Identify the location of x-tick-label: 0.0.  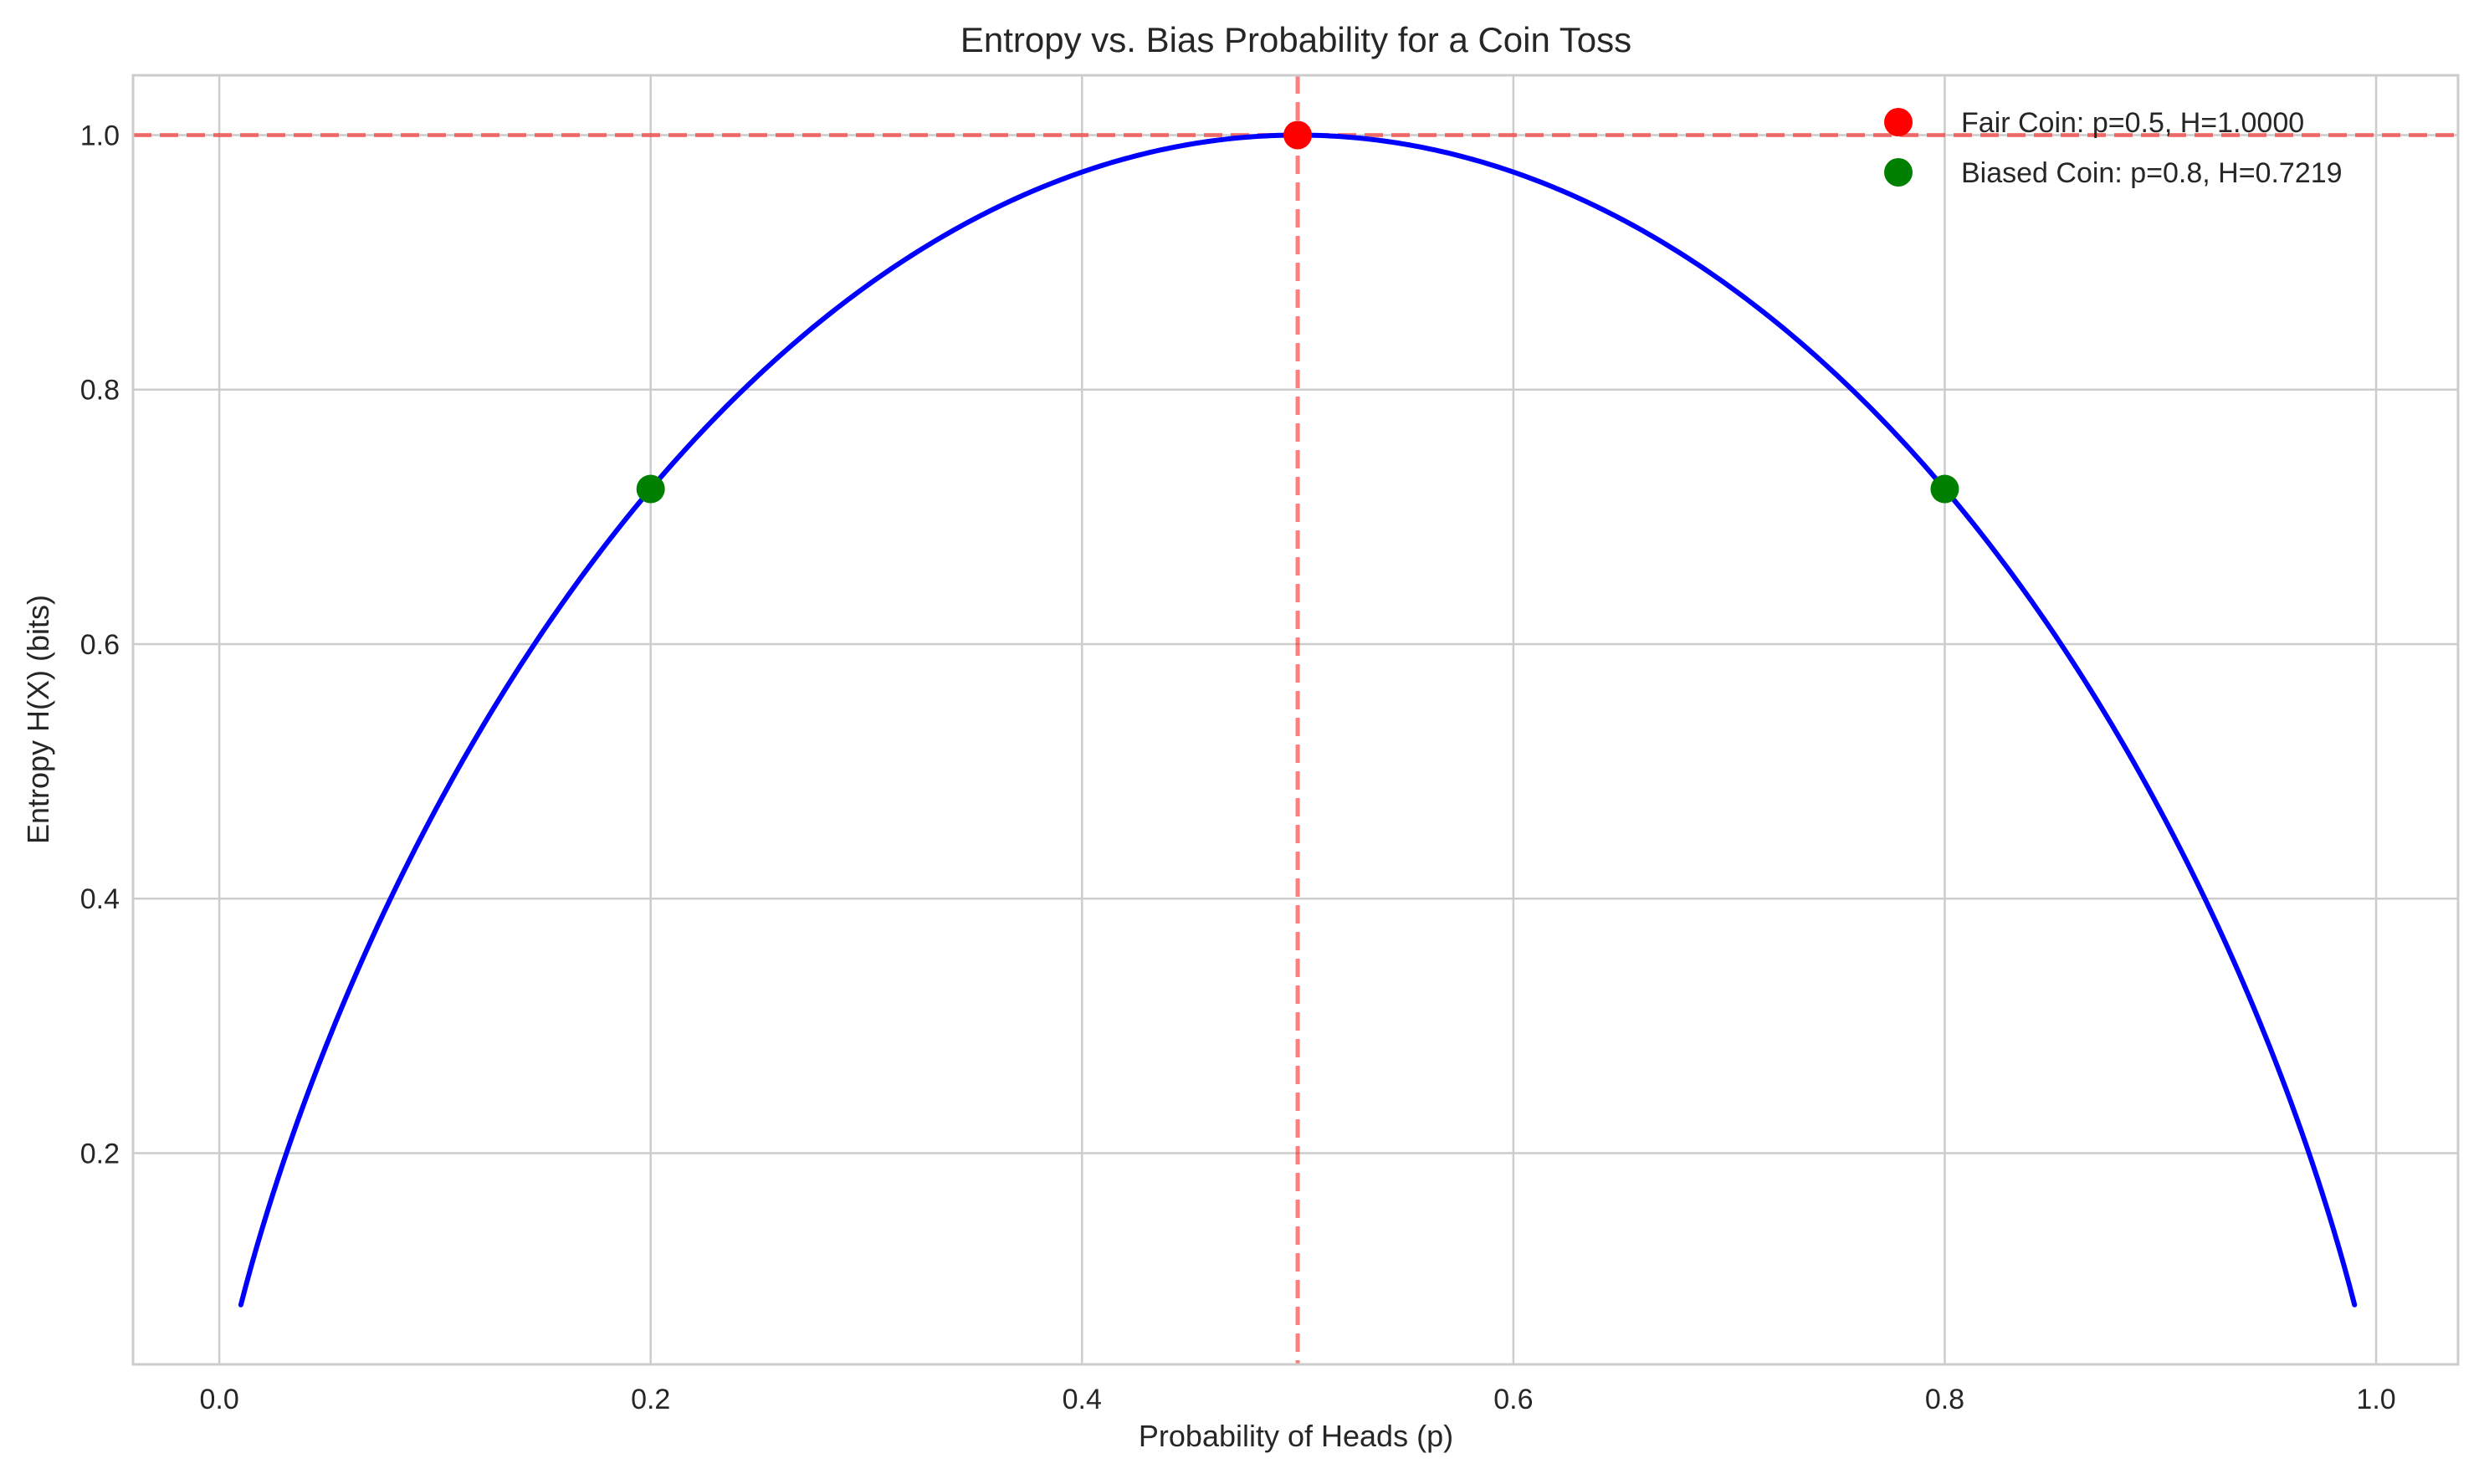
(218, 1399).